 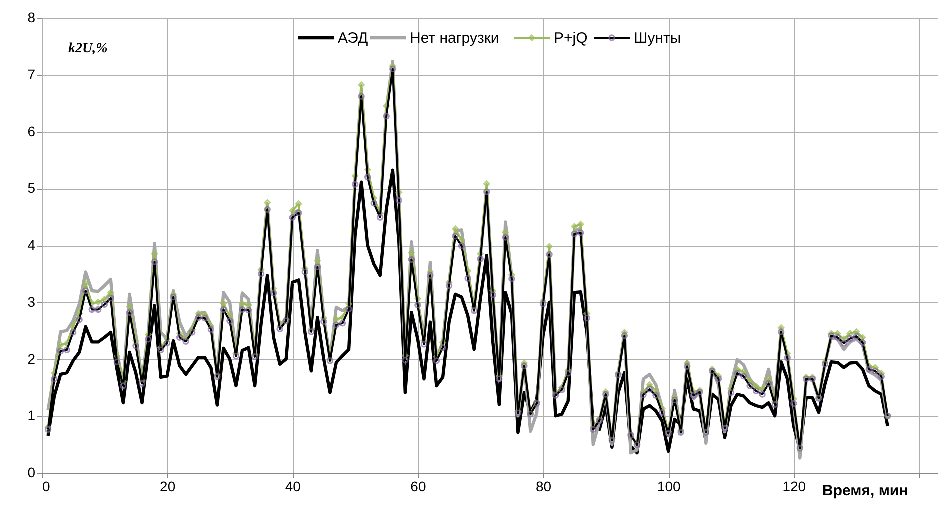 What do you see at coordinates (32, 188) in the screenshot?
I see `y-tick-label: 5` at bounding box center [32, 188].